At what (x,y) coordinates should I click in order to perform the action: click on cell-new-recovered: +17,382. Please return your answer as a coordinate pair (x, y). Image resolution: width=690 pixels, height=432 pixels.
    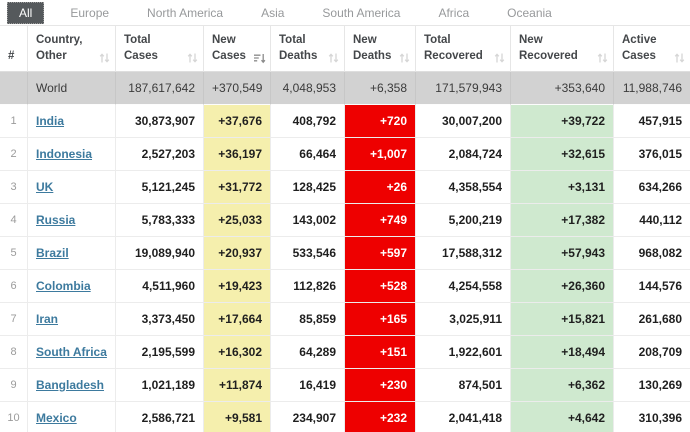
    Looking at the image, I should click on (561, 220).